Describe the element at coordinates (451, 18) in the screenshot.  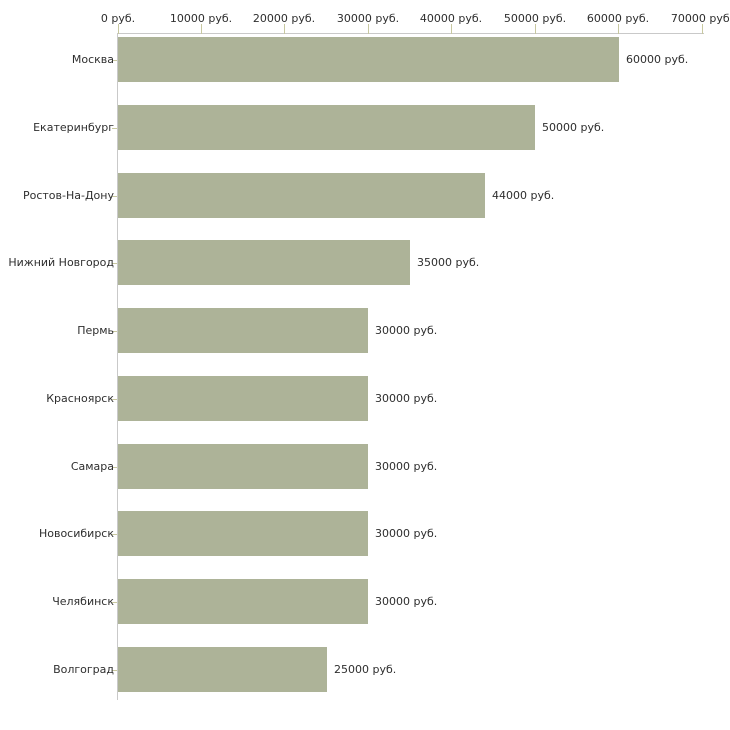
I see `x-axis-tick-label: 40000 руб.` at that location.